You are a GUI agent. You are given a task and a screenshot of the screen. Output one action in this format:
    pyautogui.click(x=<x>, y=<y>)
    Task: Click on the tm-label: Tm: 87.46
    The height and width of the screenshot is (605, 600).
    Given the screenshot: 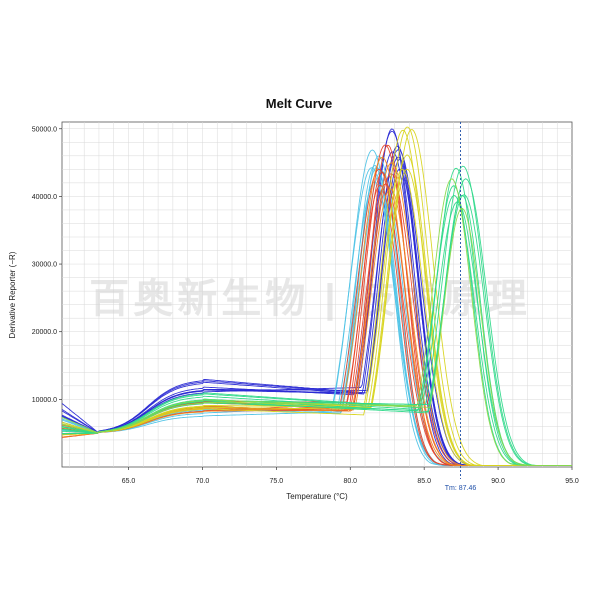 What is the action you would take?
    pyautogui.click(x=461, y=488)
    